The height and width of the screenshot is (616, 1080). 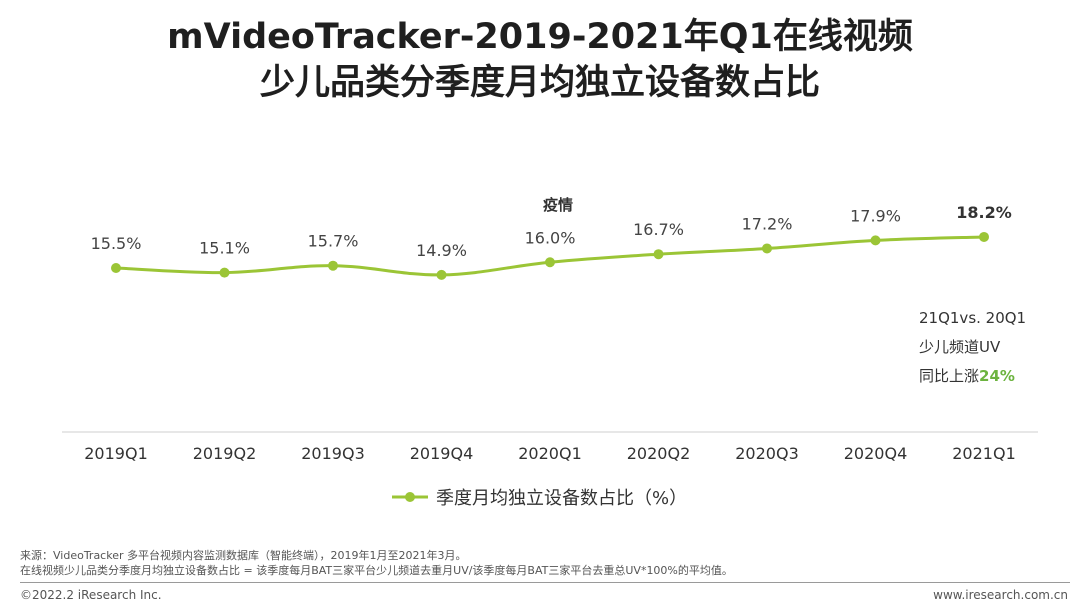 I want to click on data-label: 15.7%, so click(x=333, y=241).